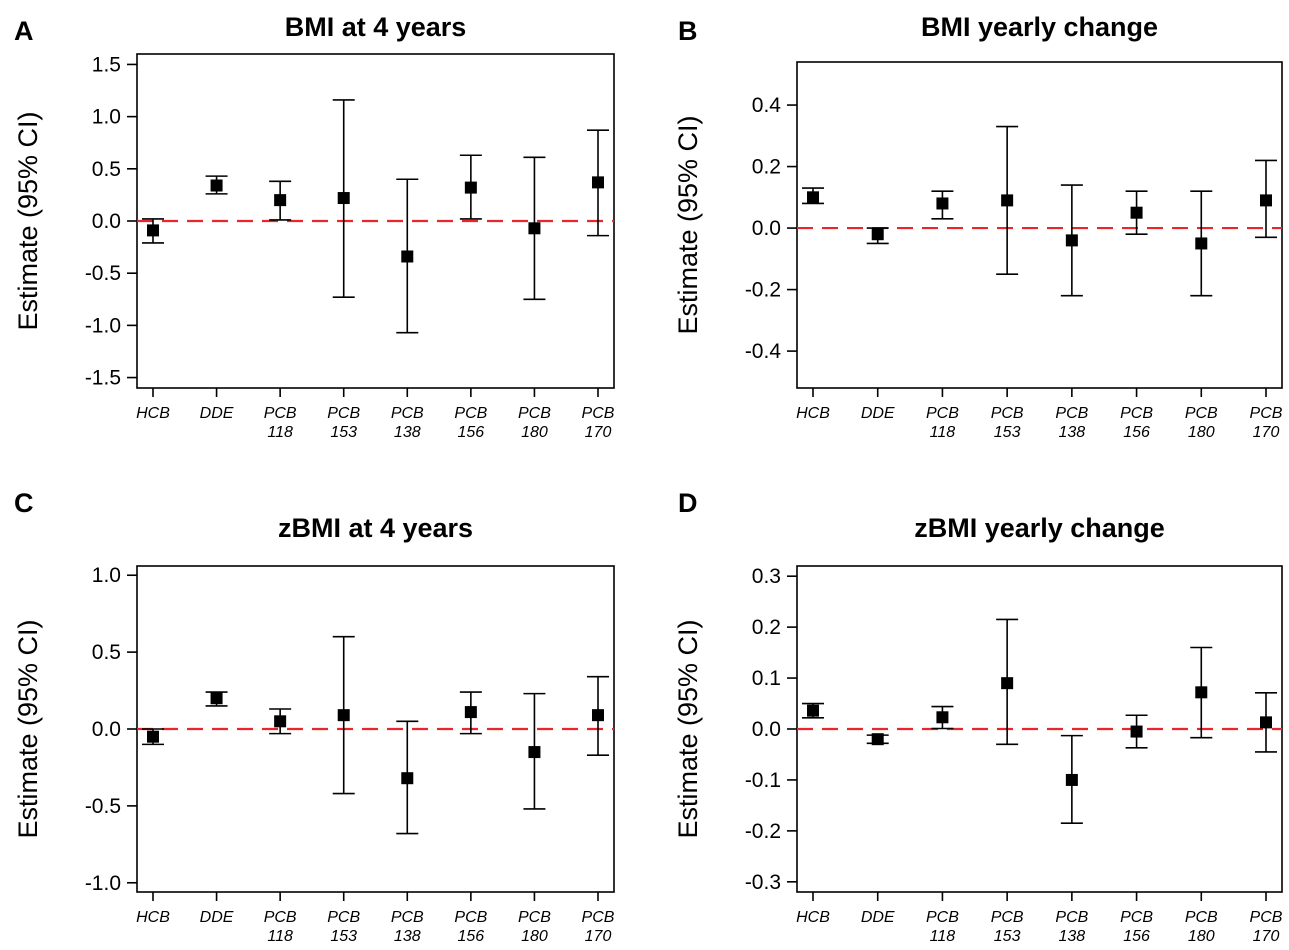 Image resolution: width=1289 pixels, height=950 pixels. I want to click on y-tick-label: -1.5, so click(103, 378).